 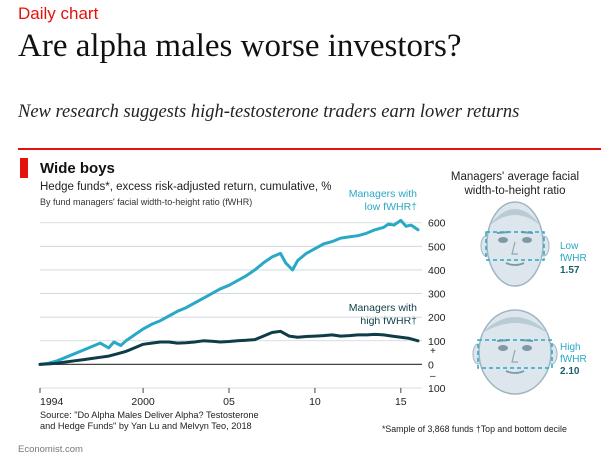 What do you see at coordinates (515, 325) in the screenshot?
I see `face-high-hair` at bounding box center [515, 325].